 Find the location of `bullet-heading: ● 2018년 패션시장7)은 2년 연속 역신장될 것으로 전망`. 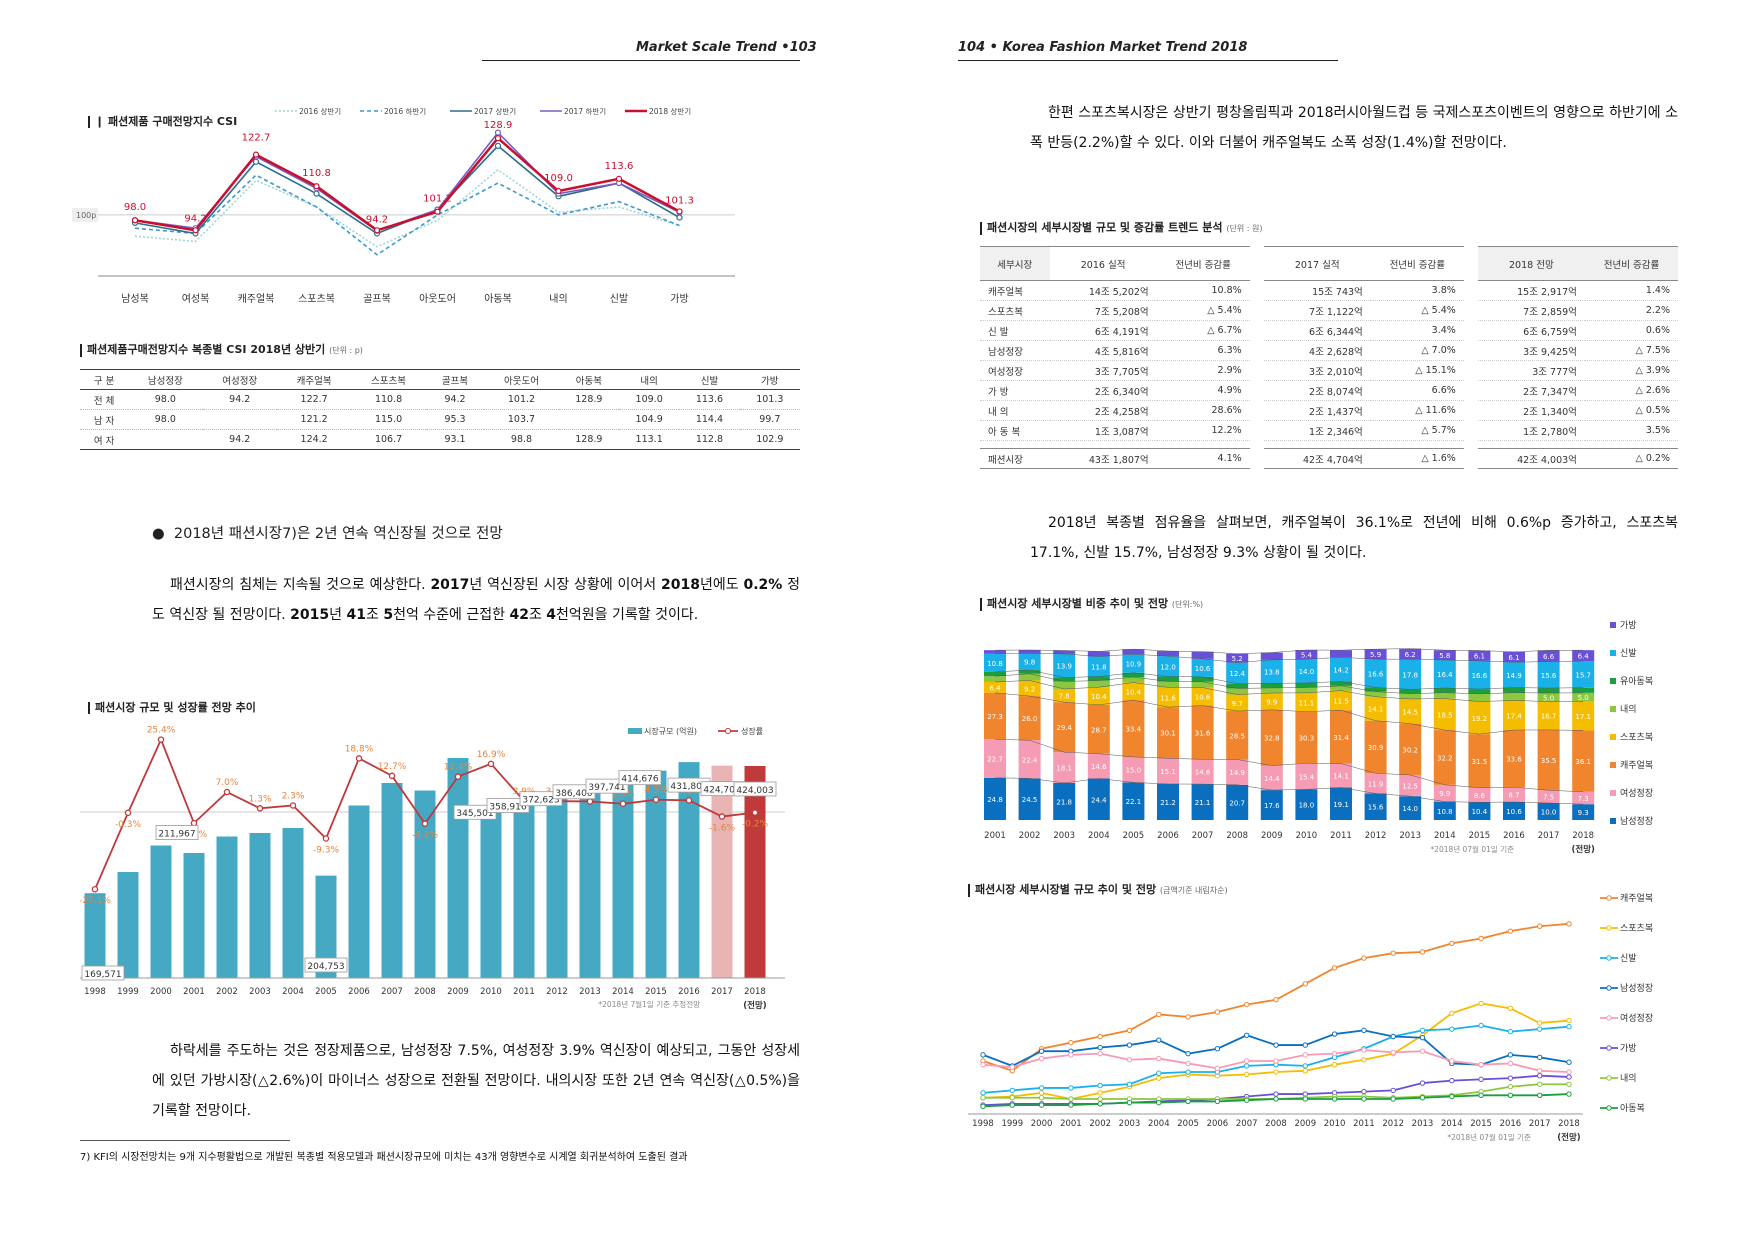

bullet-heading: ● 2018년 패션시장7)은 2년 연속 역신장될 것으로 전망 is located at coordinates (327, 534).